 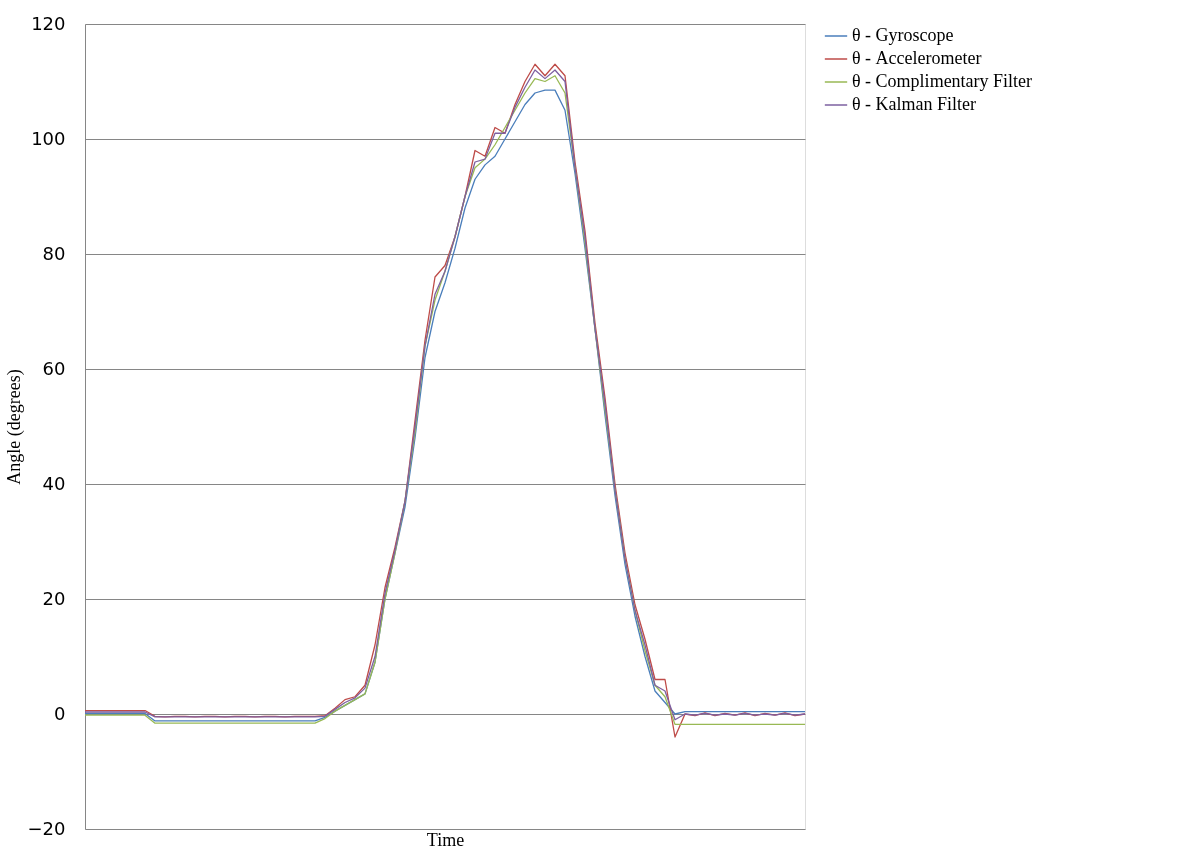 I want to click on y-tick-label: 120, so click(x=48, y=23).